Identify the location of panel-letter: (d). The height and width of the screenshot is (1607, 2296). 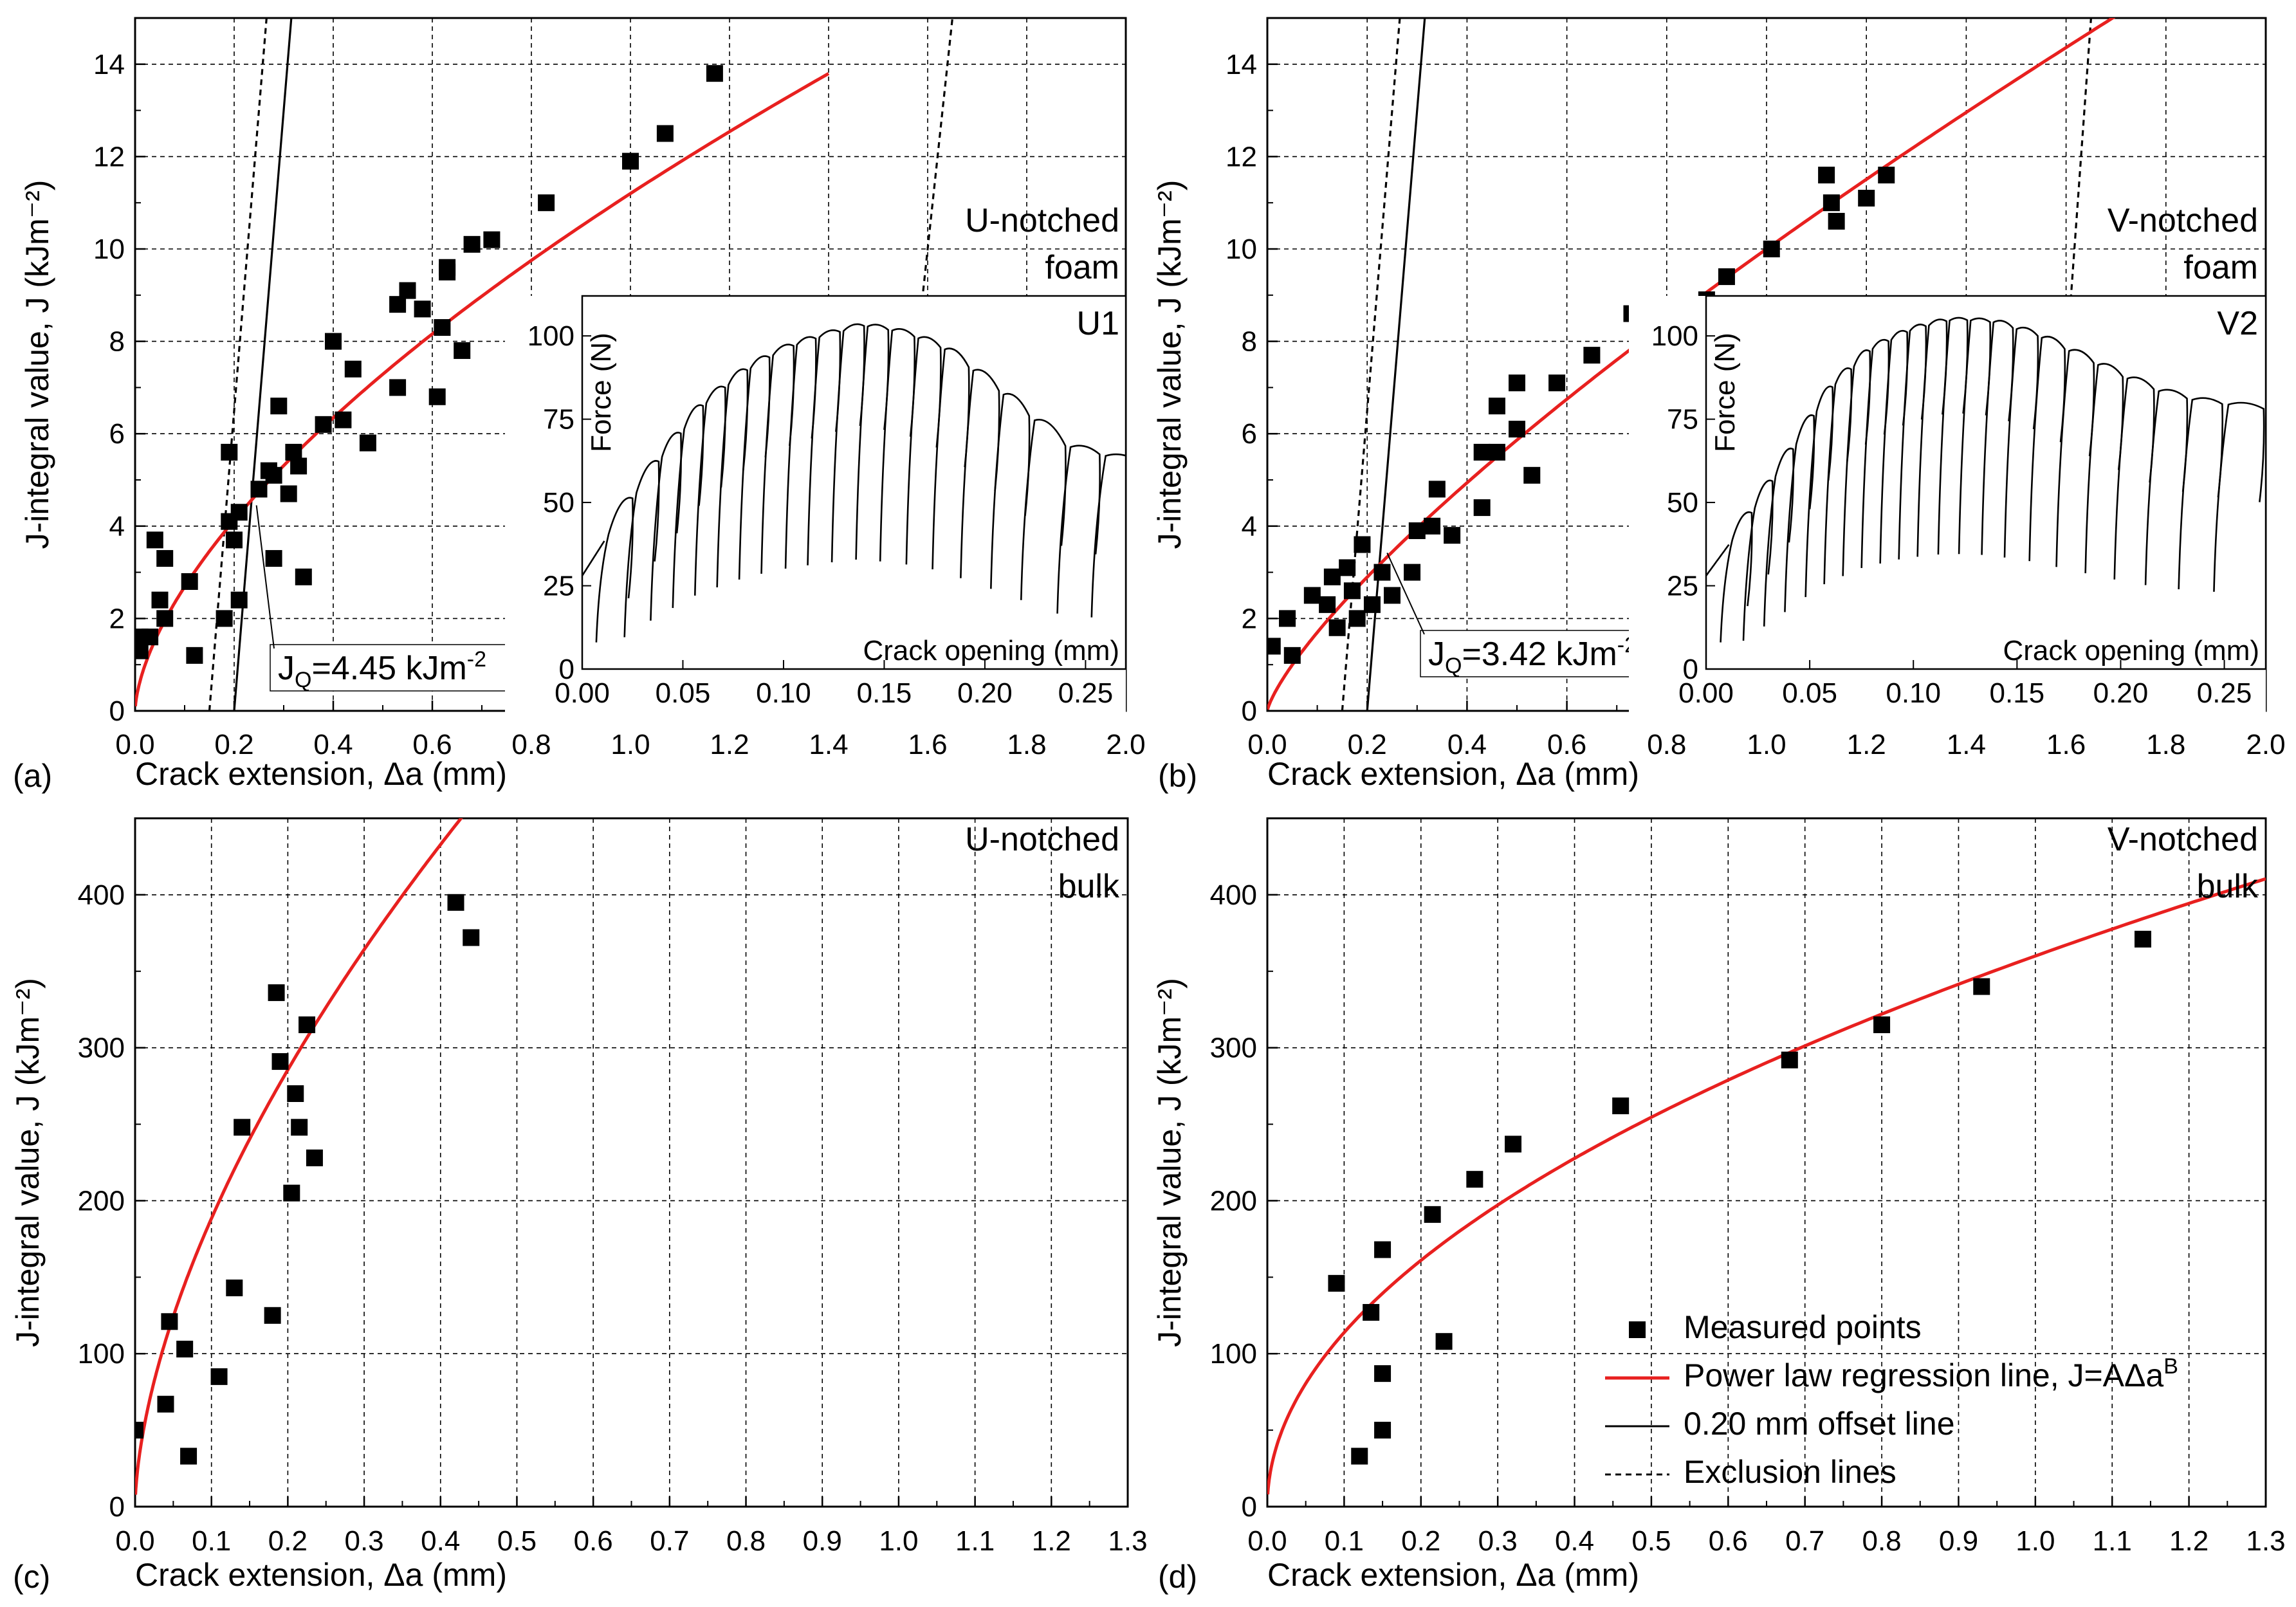
(1177, 1577).